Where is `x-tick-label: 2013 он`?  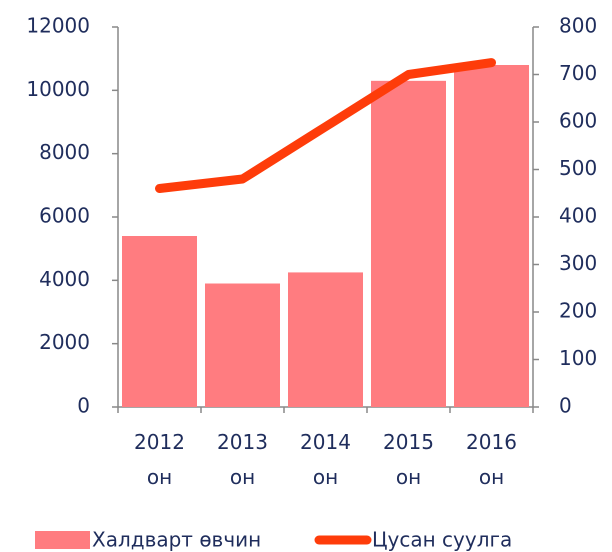
x-tick-label: 2013 он is located at coordinates (242, 459).